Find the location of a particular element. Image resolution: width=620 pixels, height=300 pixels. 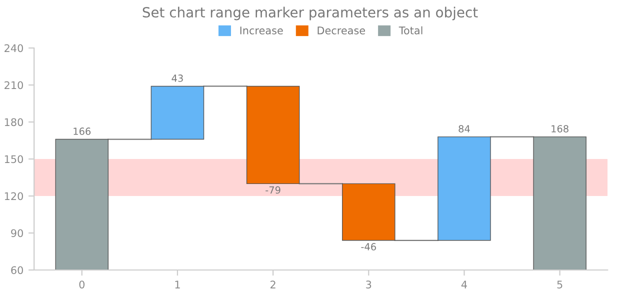

y-tick-label: 120 is located at coordinates (13, 196).